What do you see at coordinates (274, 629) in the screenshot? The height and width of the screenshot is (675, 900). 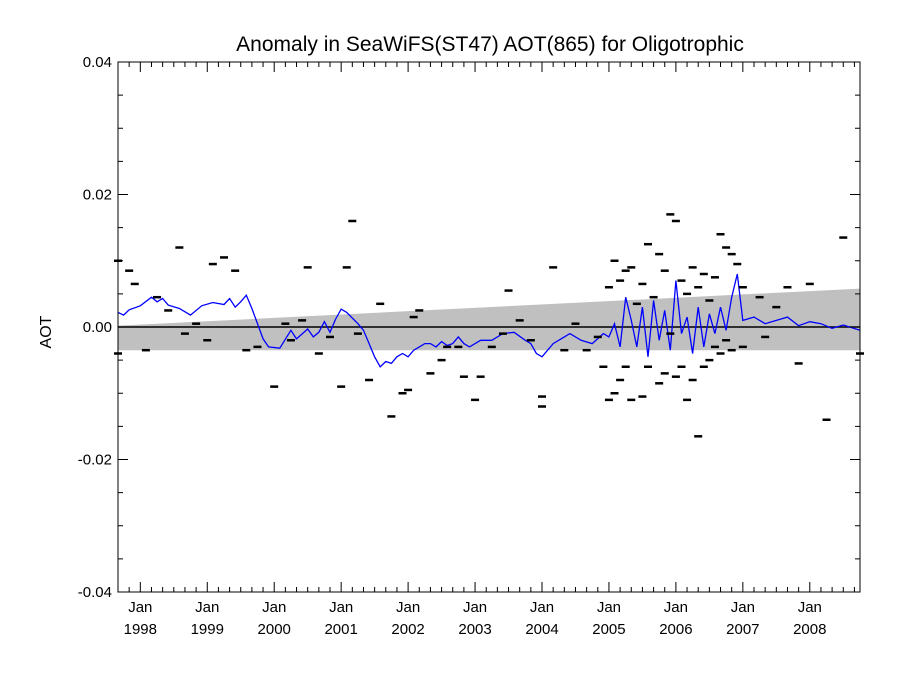 I see `x-tick-year-label: 2000` at bounding box center [274, 629].